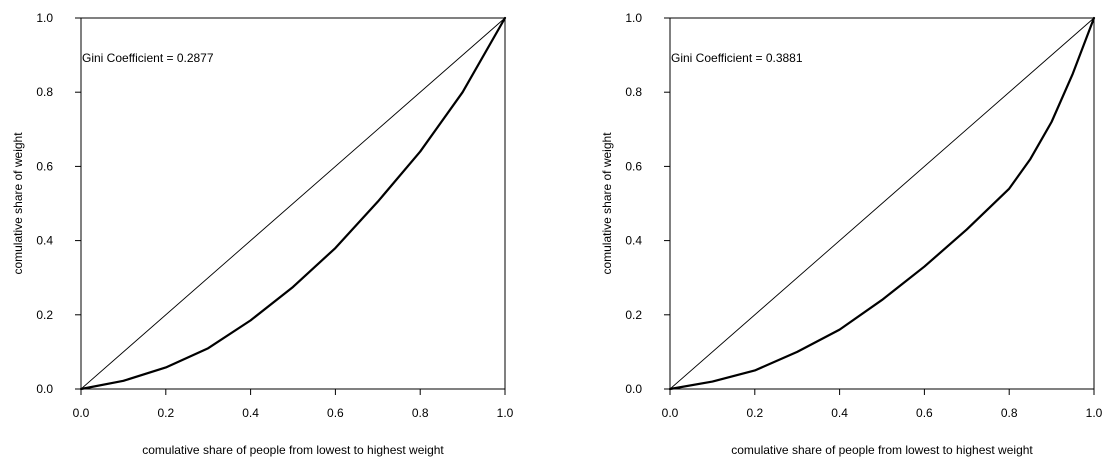 This screenshot has width=1104, height=462. I want to click on gini-coefficient-annotation: Gini Coefficient = 0.3881, so click(737, 58).